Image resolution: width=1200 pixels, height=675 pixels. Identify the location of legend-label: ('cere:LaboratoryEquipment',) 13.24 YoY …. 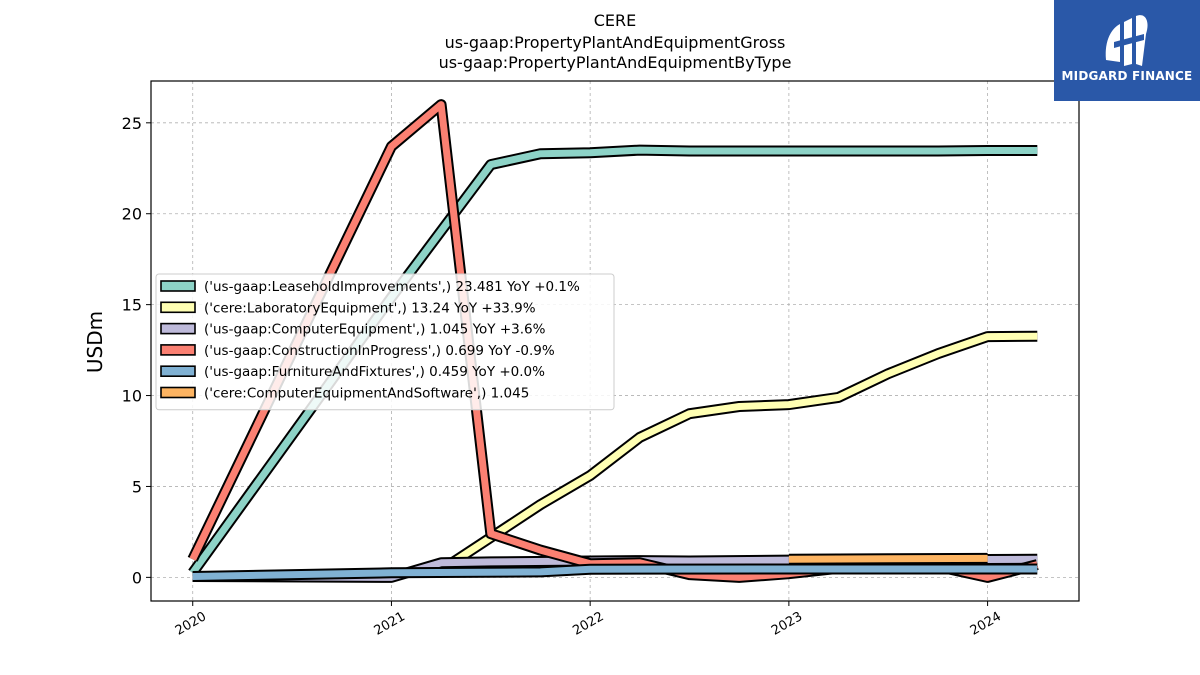
(370, 308).